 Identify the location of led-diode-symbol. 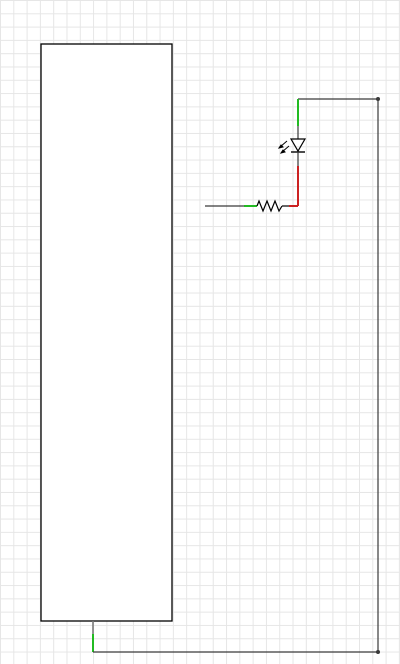
(298, 145).